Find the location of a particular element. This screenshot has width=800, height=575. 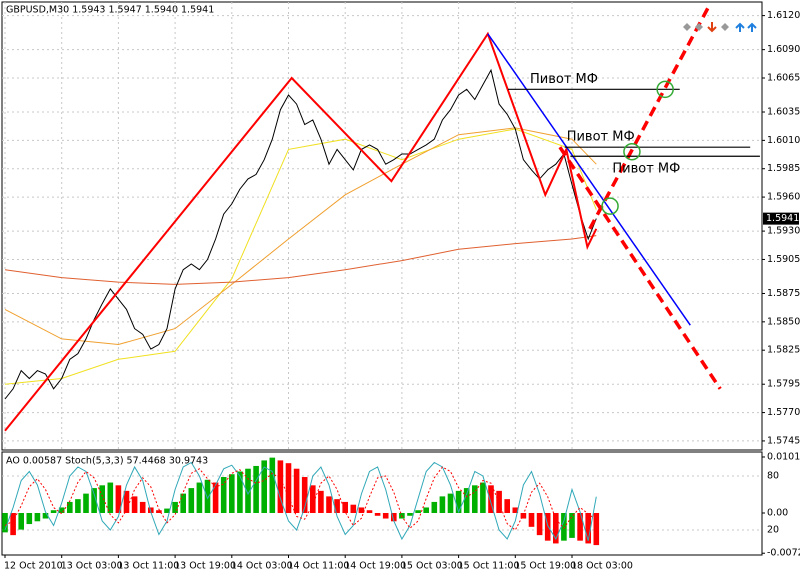

last-price-label: 1.5941 is located at coordinates (782, 218).